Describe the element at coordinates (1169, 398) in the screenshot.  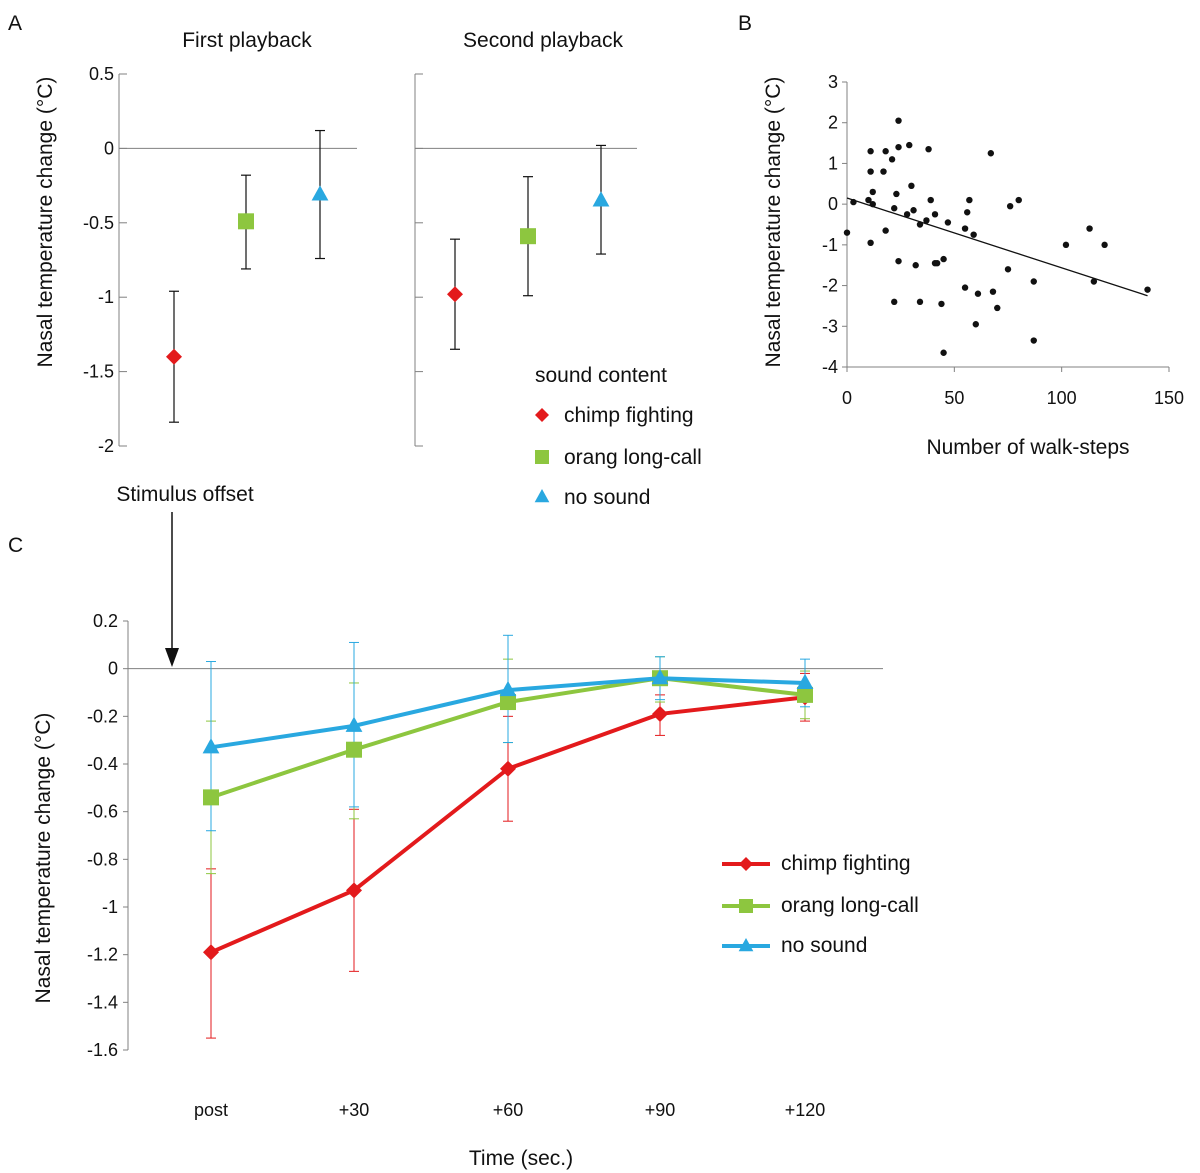
I see `panel-b-xtick-label: 150` at that location.